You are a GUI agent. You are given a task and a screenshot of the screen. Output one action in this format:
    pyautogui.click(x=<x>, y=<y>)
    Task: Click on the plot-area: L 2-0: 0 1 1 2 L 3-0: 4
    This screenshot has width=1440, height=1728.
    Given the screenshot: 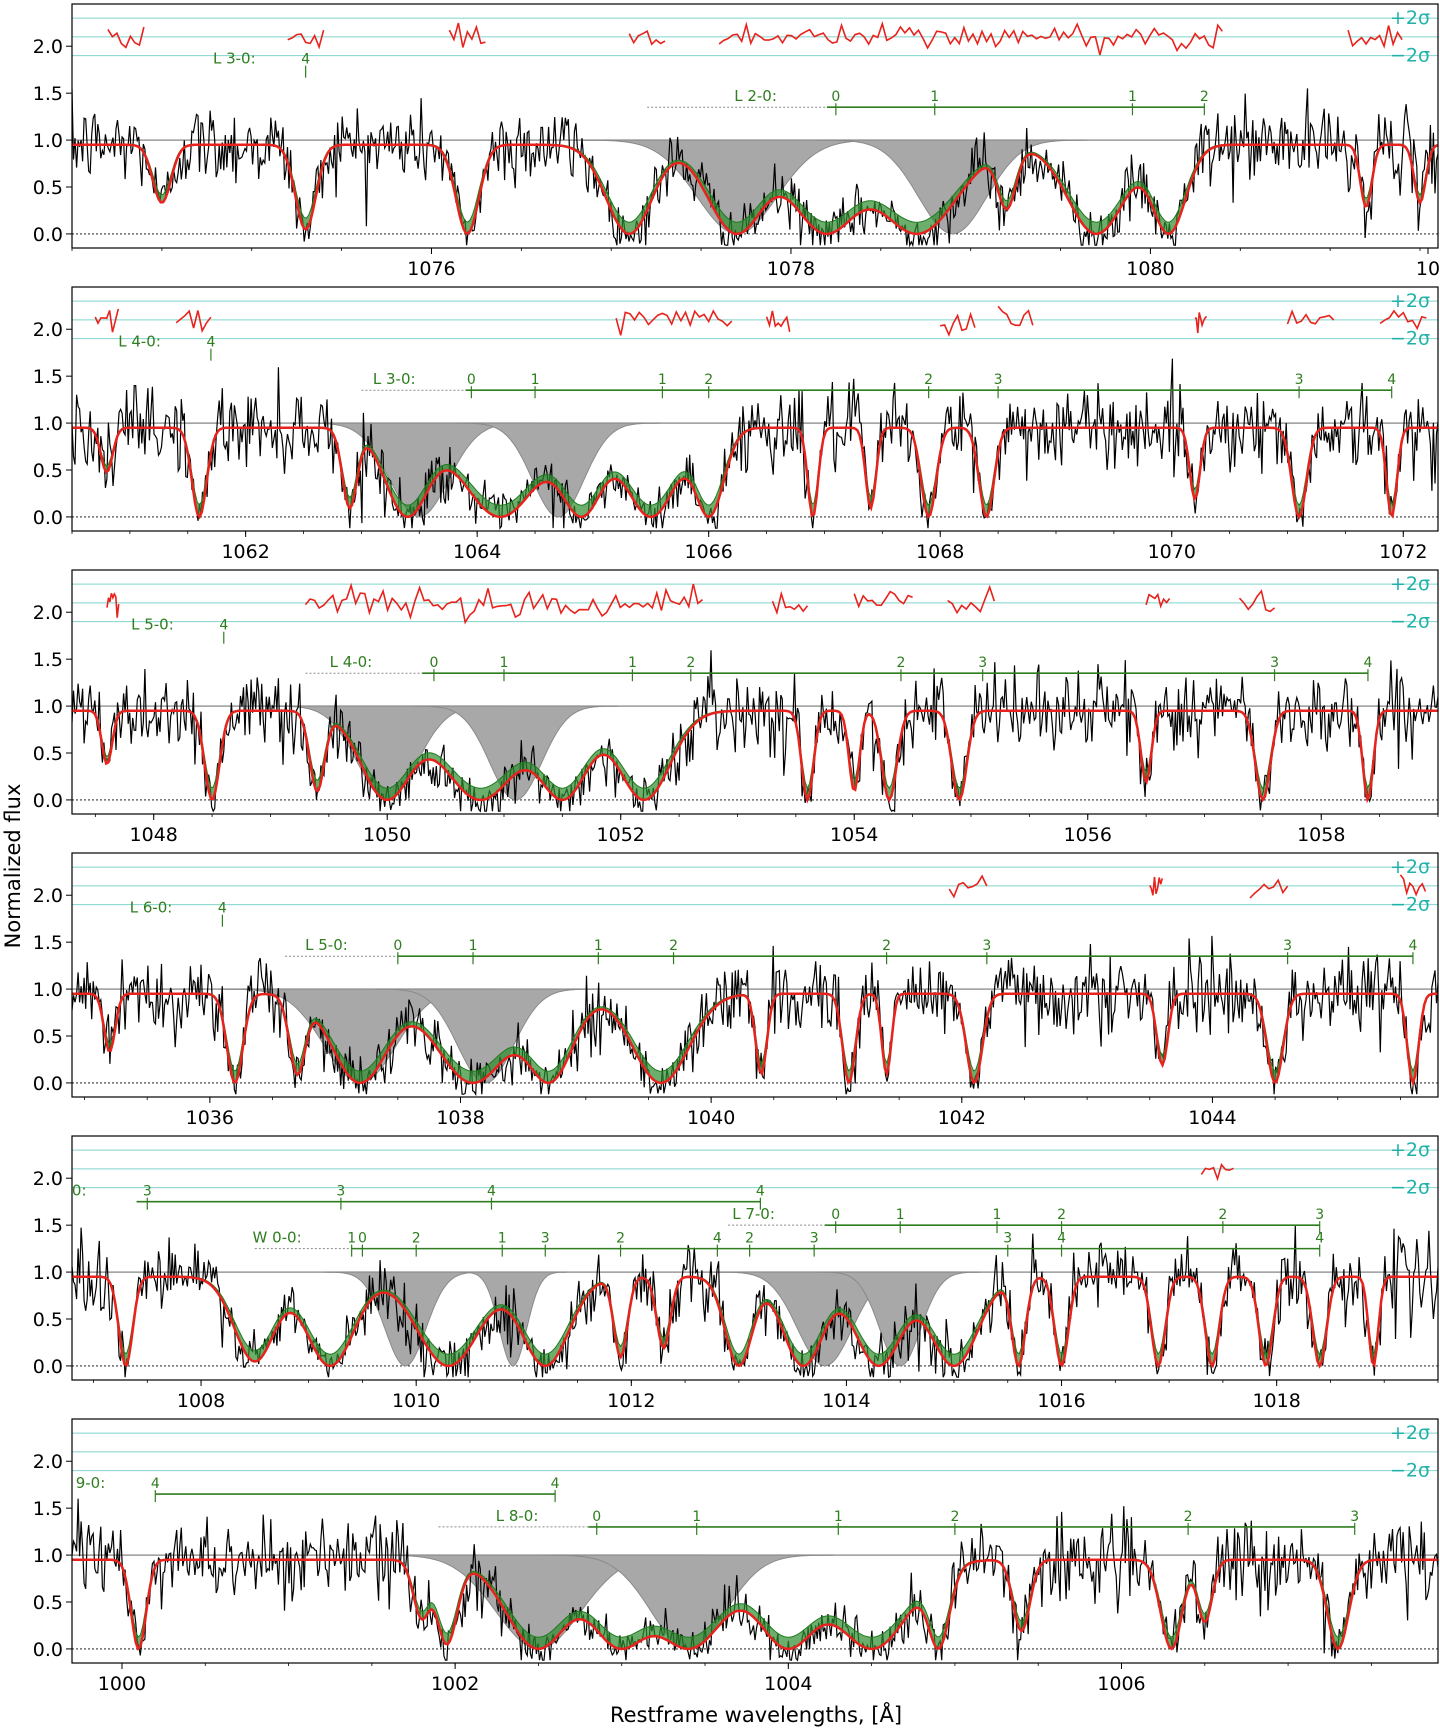 What is the action you would take?
    pyautogui.click(x=755, y=132)
    